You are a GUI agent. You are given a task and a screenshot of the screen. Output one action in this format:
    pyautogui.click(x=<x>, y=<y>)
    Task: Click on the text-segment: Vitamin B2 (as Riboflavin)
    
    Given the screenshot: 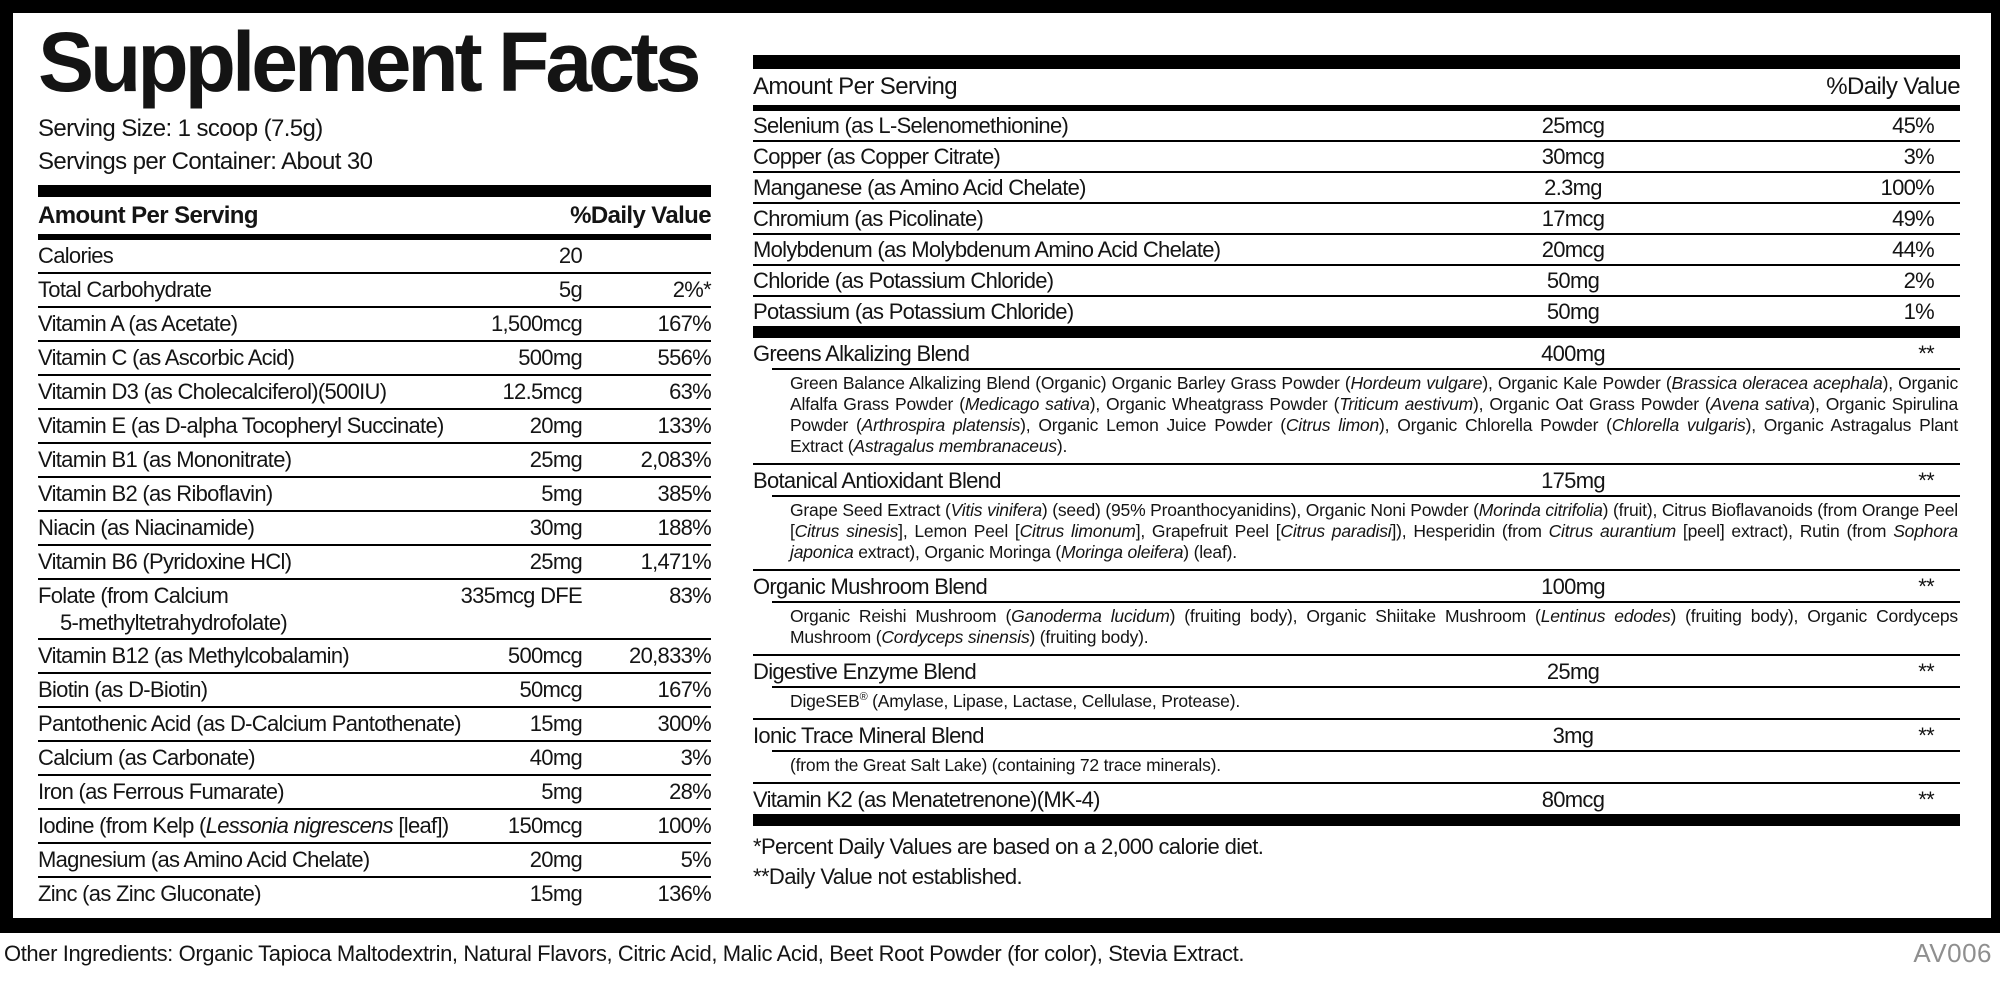 What is the action you would take?
    pyautogui.click(x=155, y=493)
    